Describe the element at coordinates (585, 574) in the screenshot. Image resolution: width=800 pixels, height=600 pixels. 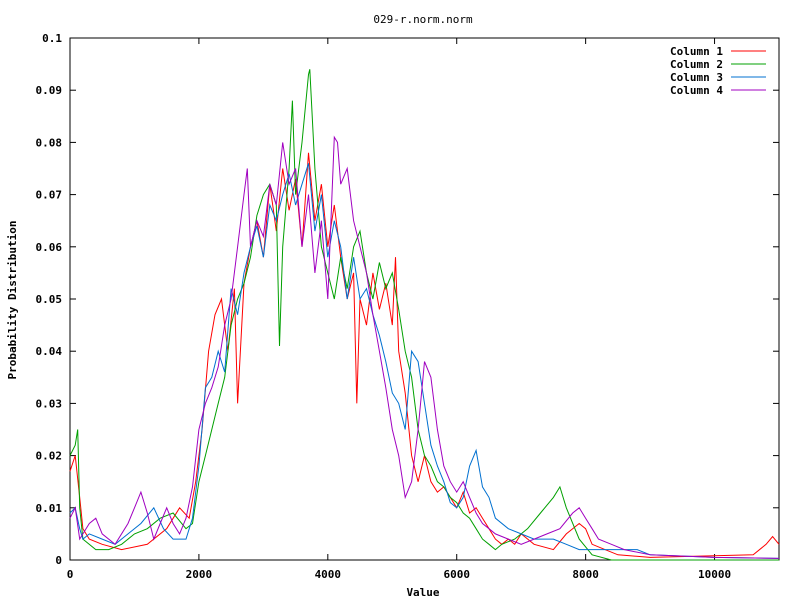
I see `x-tick-label: 8000` at that location.